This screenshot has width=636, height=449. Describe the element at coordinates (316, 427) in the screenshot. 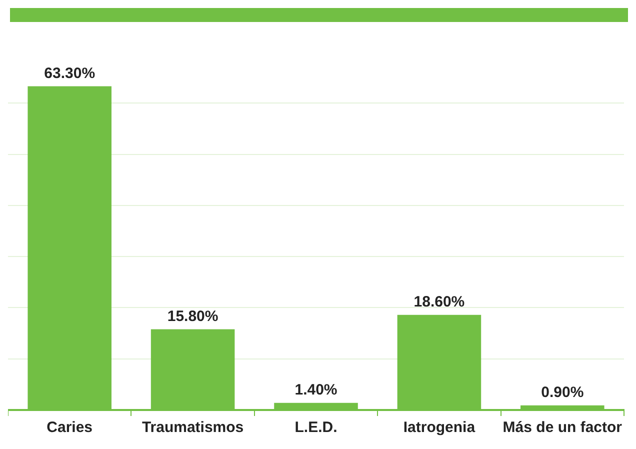

I see `x-tick-label: L.E.D.` at that location.